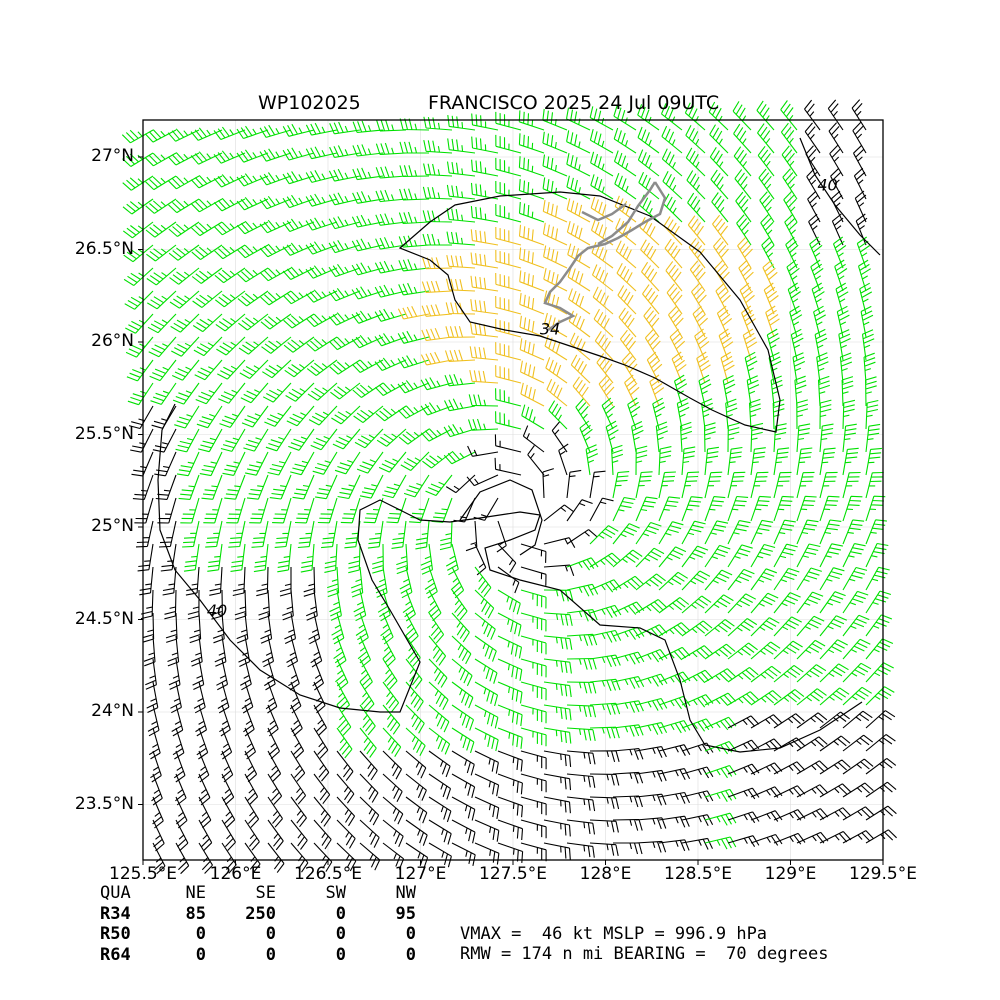 This screenshot has width=1000, height=1000. What do you see at coordinates (513, 874) in the screenshot?
I see `lon-tick-label: 127.5°E` at bounding box center [513, 874].